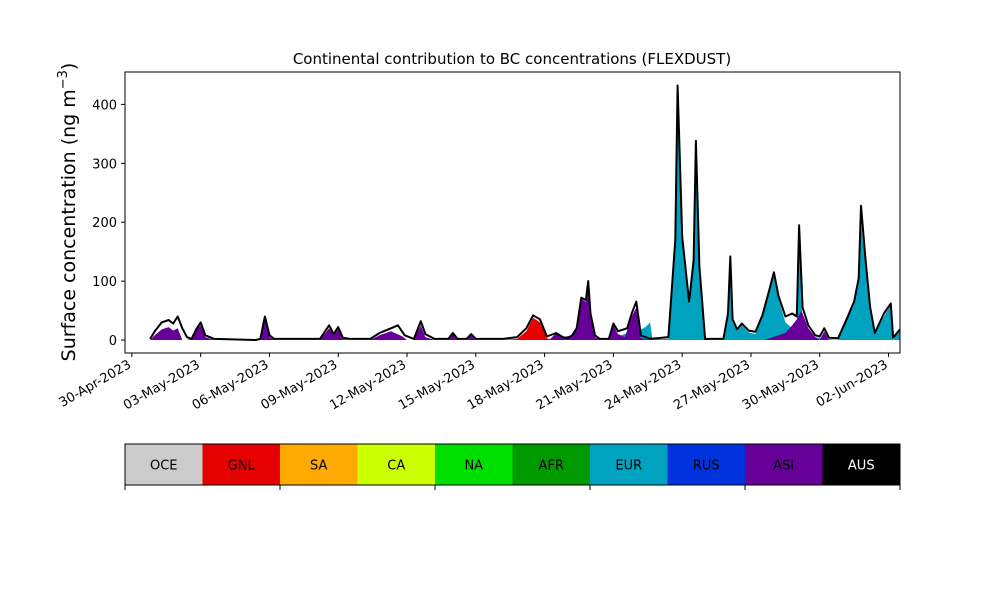 The height and width of the screenshot is (600, 1000). I want to click on colorbar-label: RUS, so click(706, 466).